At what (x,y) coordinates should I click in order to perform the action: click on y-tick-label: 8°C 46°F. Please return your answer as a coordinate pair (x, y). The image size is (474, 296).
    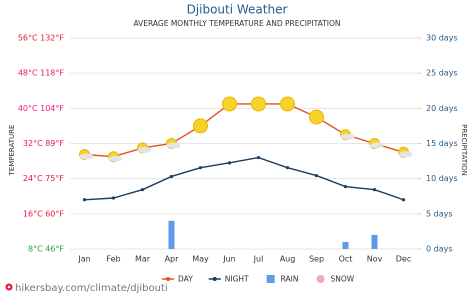
    Looking at the image, I should click on (46, 249).